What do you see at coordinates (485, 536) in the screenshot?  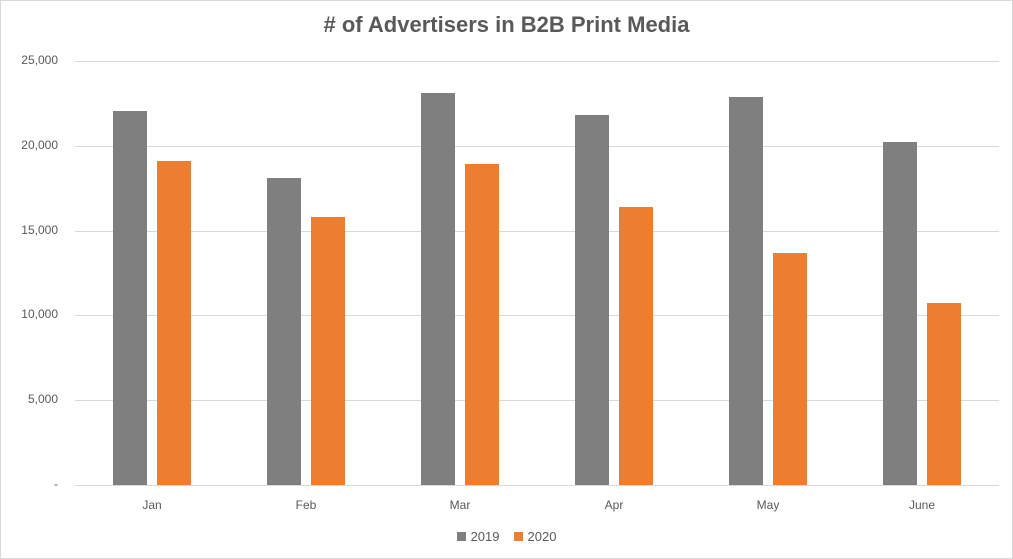 I see `legend-label: 2019` at bounding box center [485, 536].